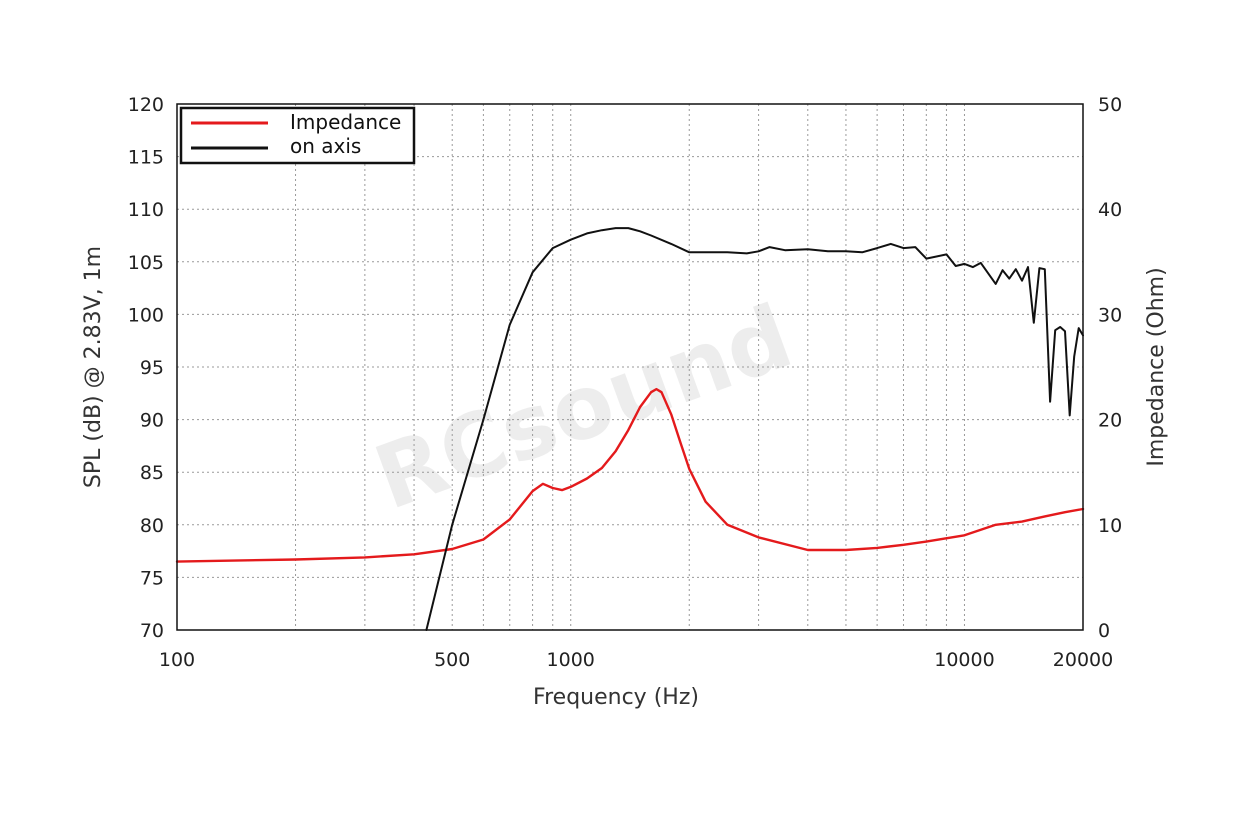 The height and width of the screenshot is (840, 1260). I want to click on y-tick-label: 80, so click(152, 526).